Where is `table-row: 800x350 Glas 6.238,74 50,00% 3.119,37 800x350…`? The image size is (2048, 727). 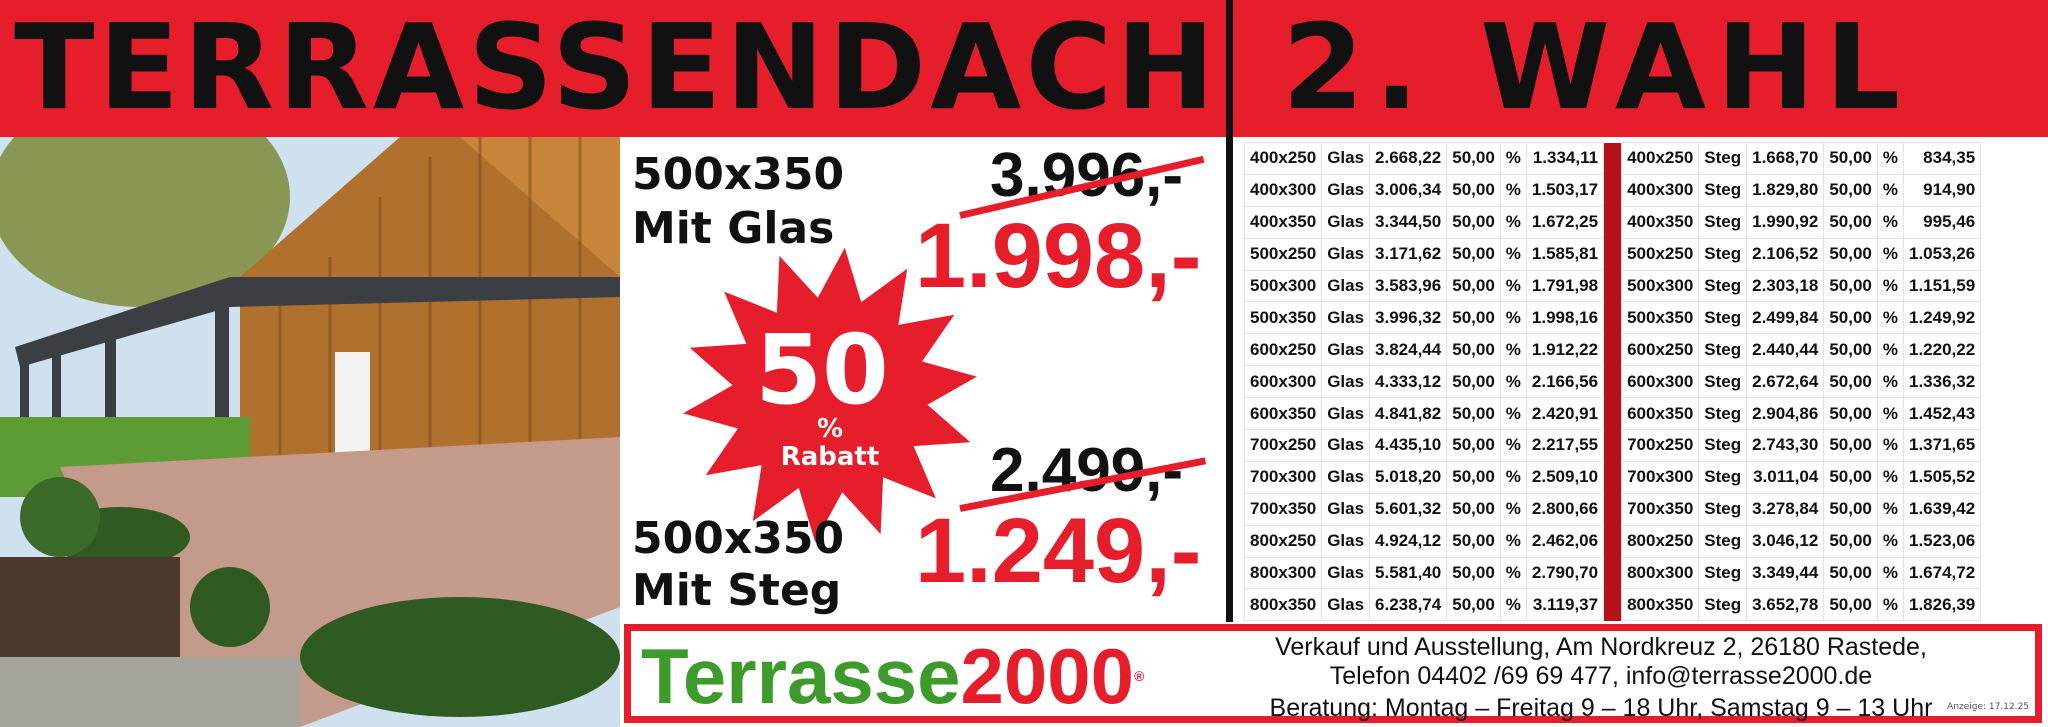 table-row: 800x350 Glas 6.238,74 50,00% 3.119,37 800x350… is located at coordinates (1612, 605).